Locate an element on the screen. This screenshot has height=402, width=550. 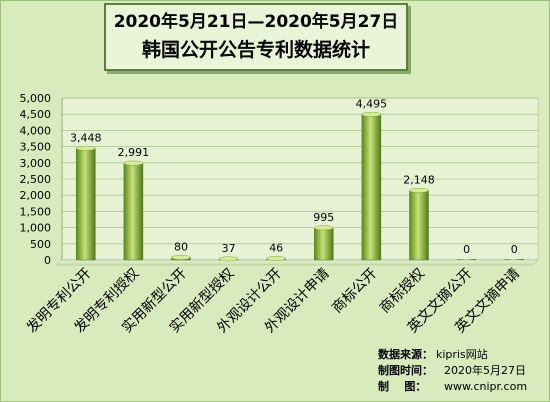
y-tick-label: 2,500 is located at coordinates (36, 179).